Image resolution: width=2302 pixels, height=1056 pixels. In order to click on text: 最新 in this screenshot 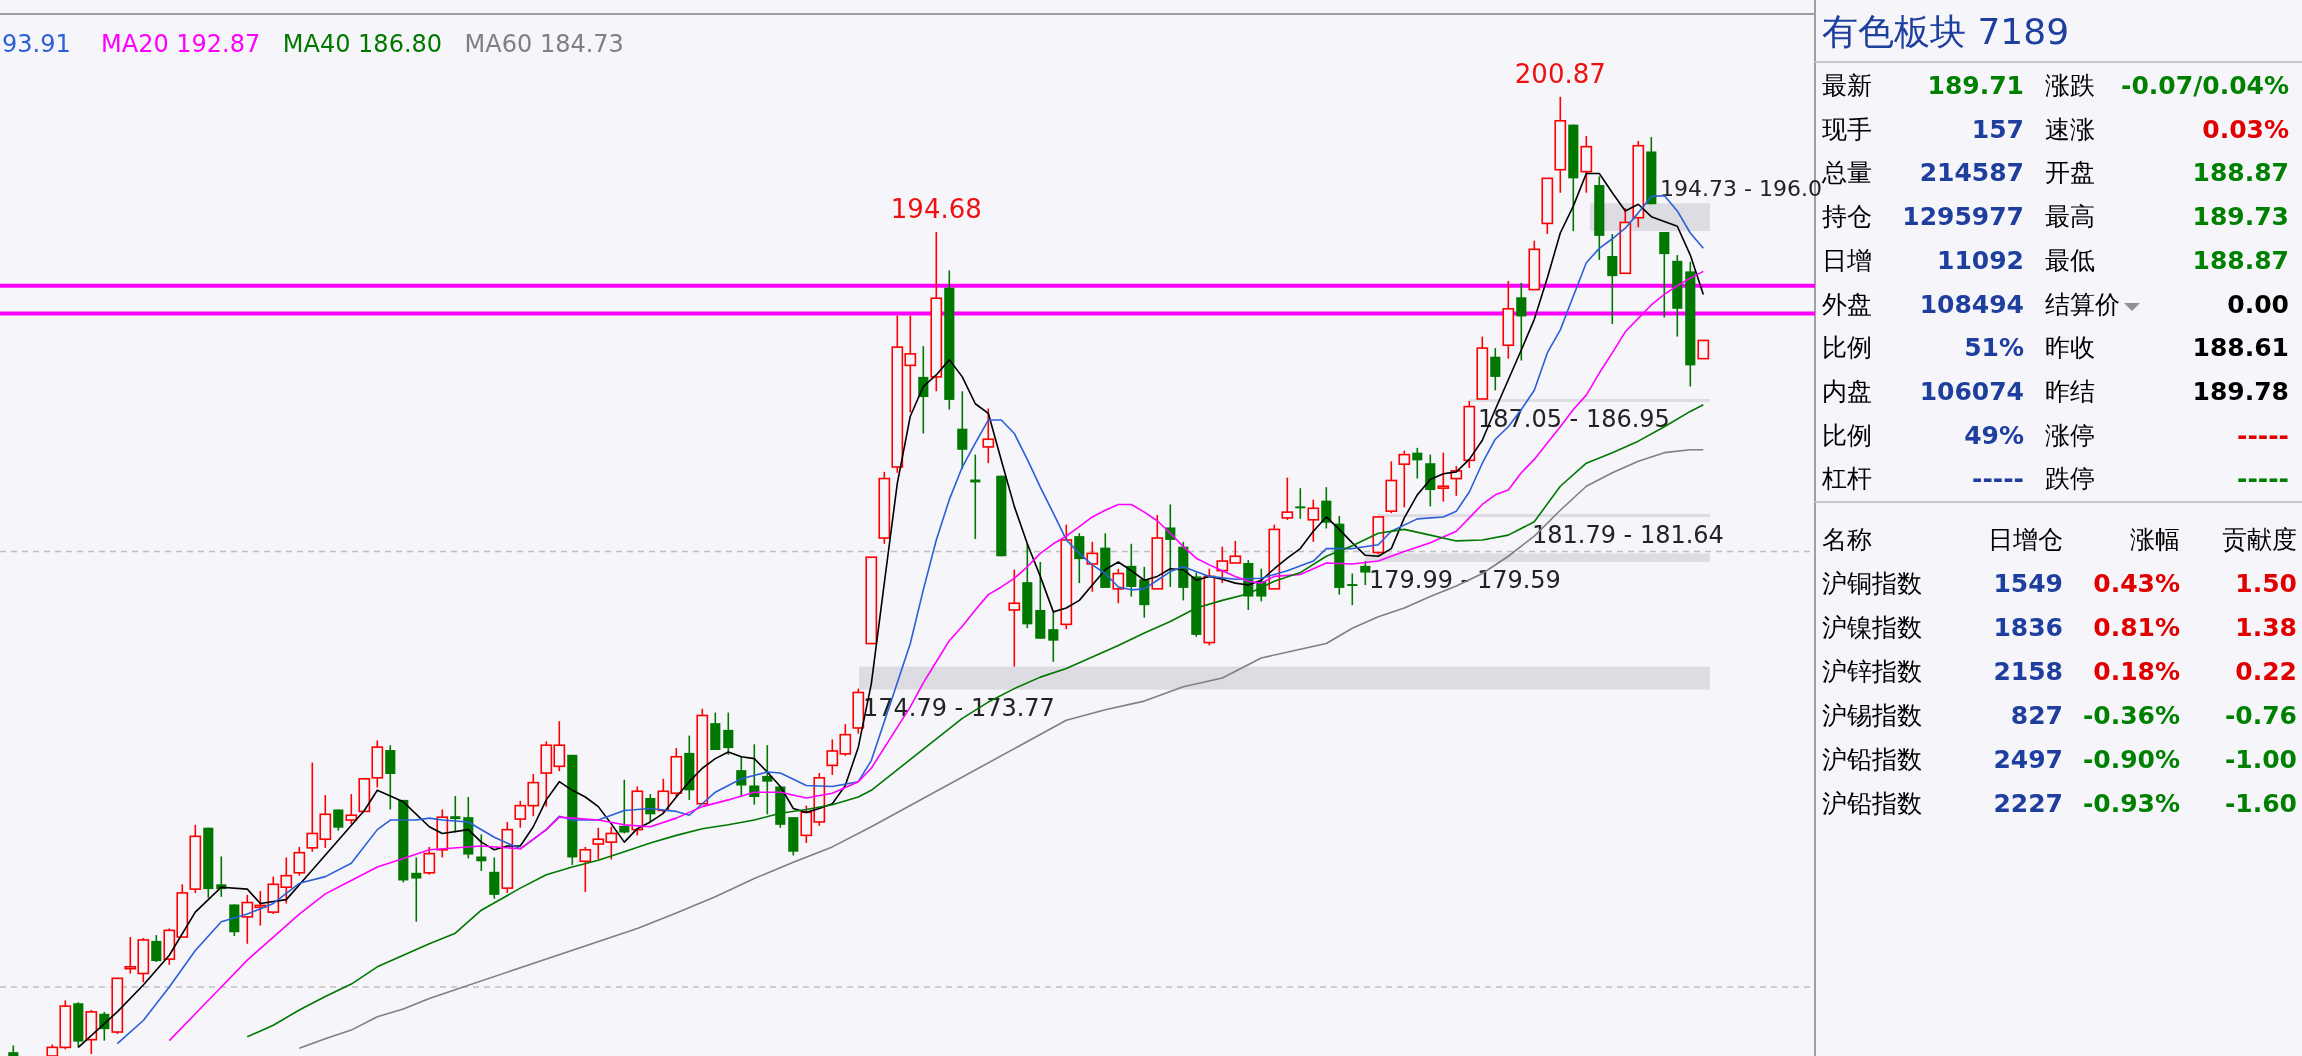, I will do `click(1847, 85)`.